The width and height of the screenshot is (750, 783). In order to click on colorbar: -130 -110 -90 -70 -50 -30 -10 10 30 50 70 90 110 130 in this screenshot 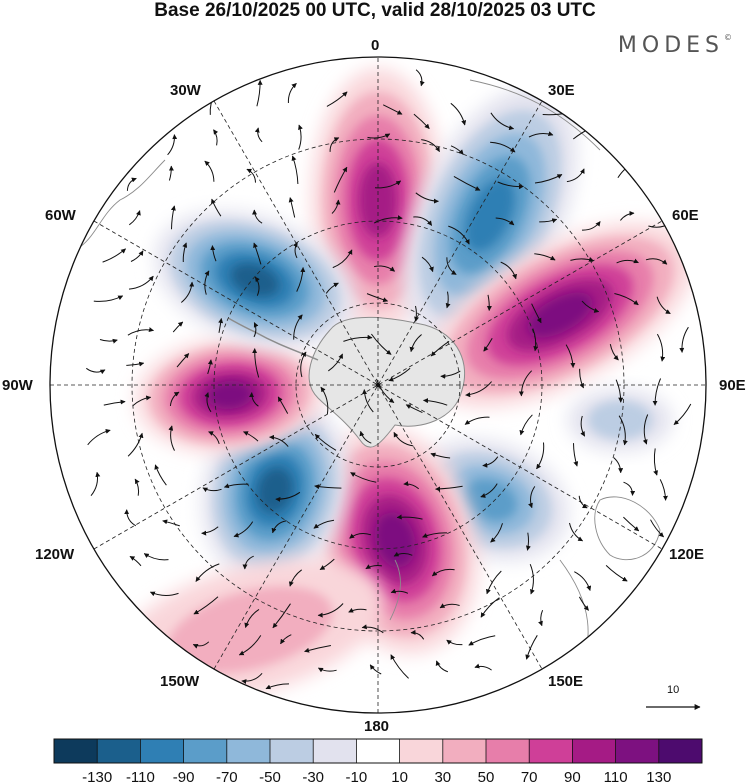, I will do `click(378, 760)`.